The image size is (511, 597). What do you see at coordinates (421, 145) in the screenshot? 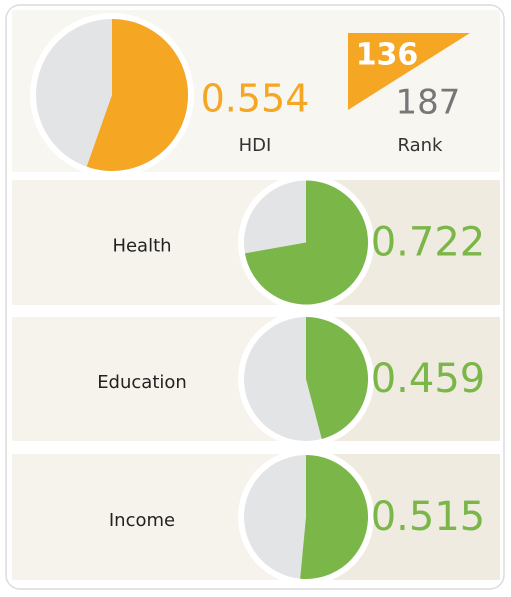
I see `rank-label: Rank` at bounding box center [421, 145].